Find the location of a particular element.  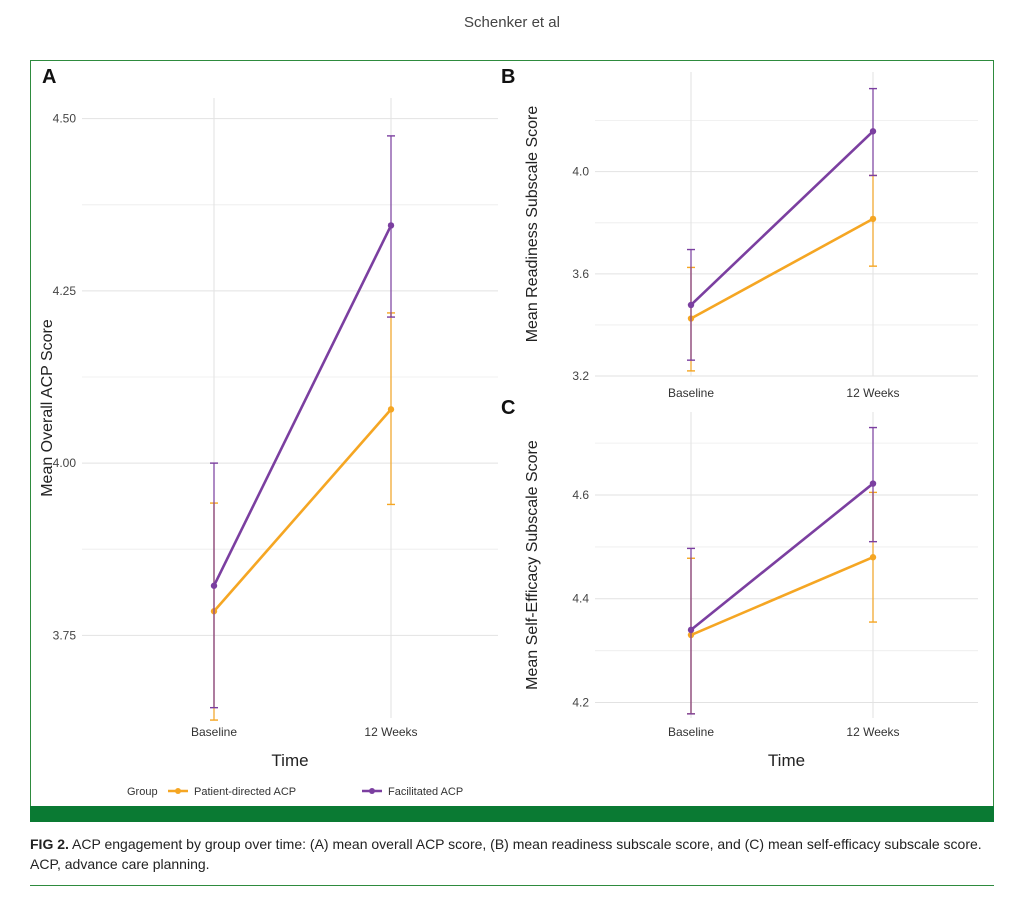

y-tick-label: 3.75 is located at coordinates (65, 635).